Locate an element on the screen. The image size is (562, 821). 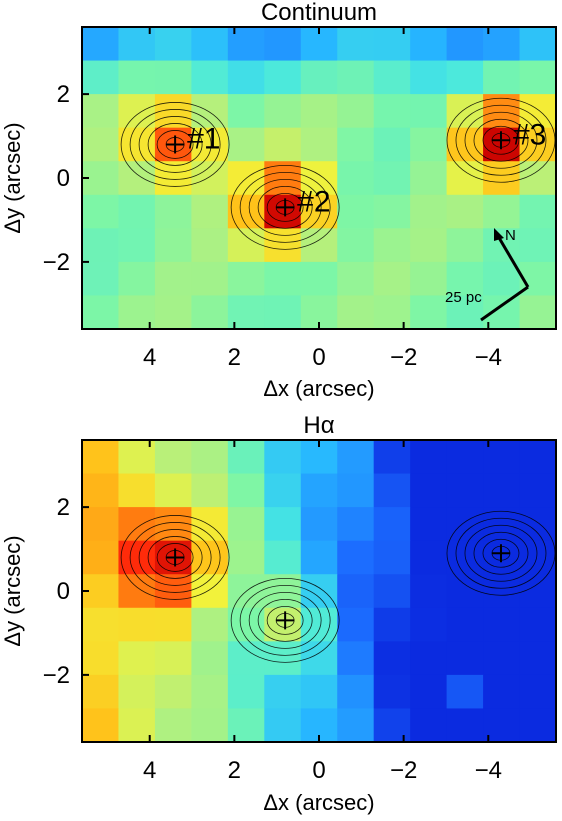
source-label: #2 is located at coordinates (313, 201).